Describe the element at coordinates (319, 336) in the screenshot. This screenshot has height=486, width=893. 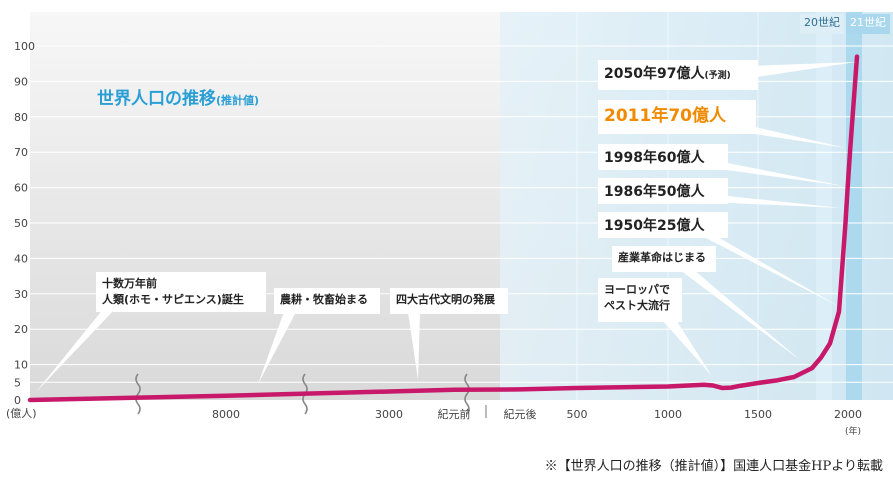
I see `annotation-agri: 農耕・牧畜始まる` at that location.